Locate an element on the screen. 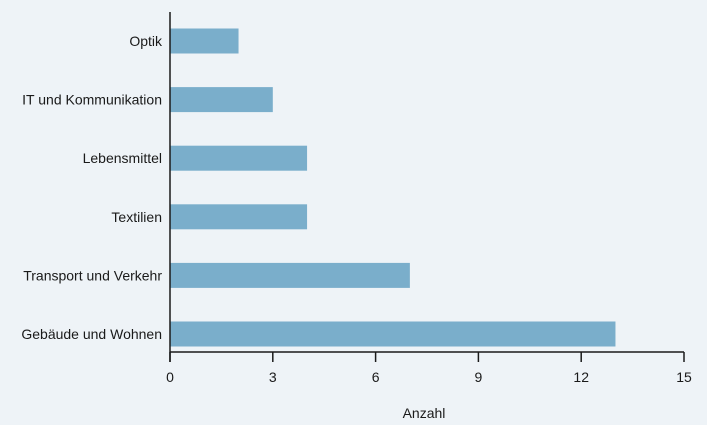  category-label: Transport und Verkehr is located at coordinates (92, 275).